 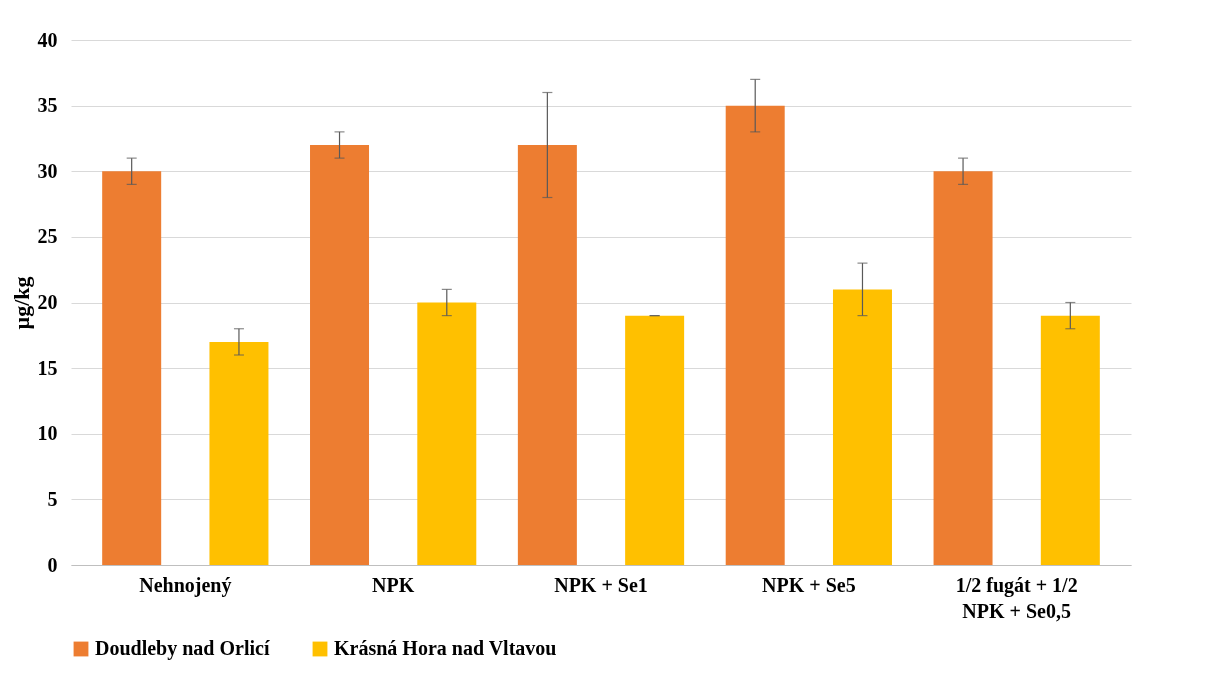 I want to click on y-tick-label: 35, so click(x=47, y=105).